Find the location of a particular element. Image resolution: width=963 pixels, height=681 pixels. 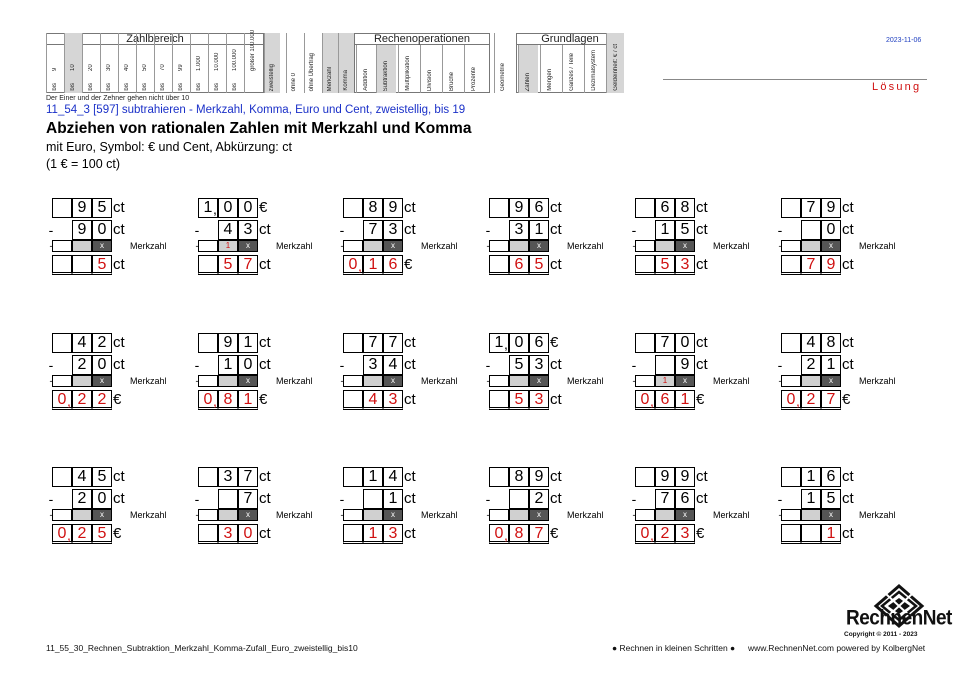

minuend-unit: € is located at coordinates (263, 207).